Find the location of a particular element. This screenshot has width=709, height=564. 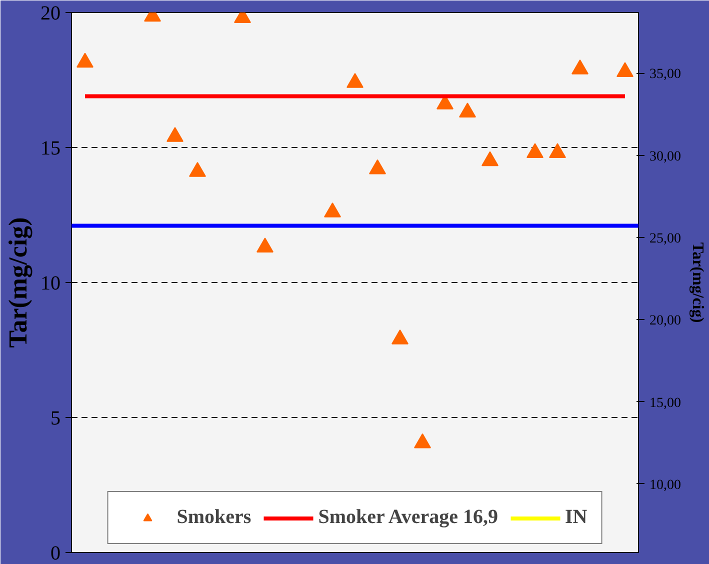

y-tick-label: 5 is located at coordinates (55, 419).